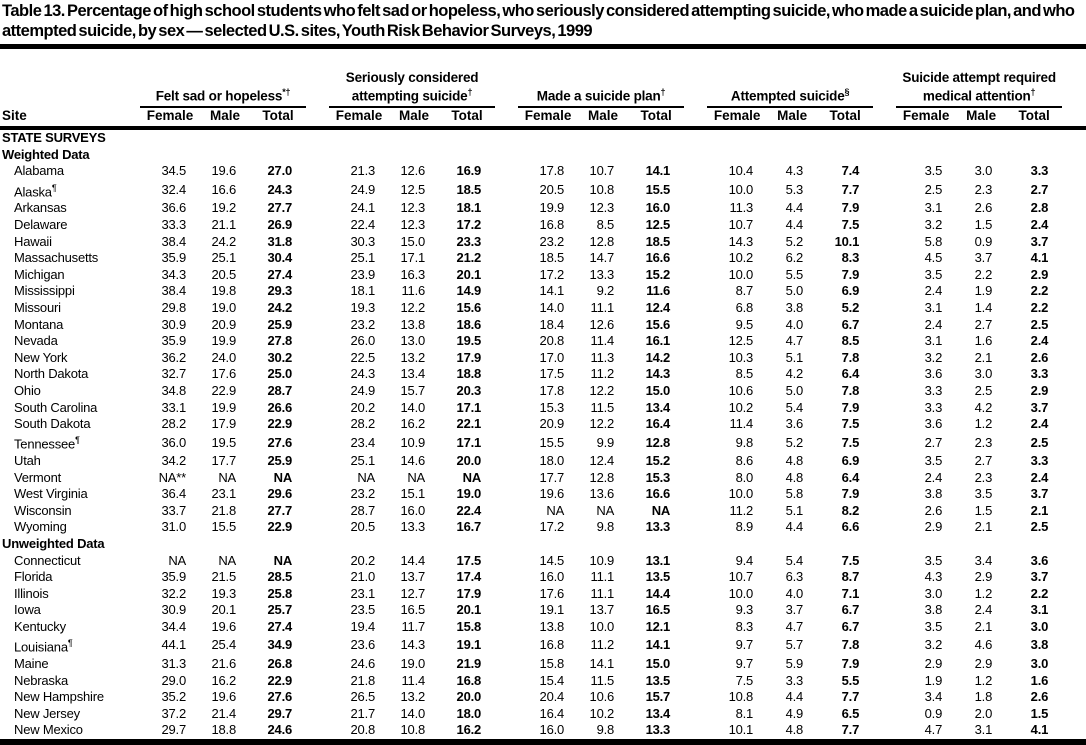 This screenshot has width=1086, height=745. Describe the element at coordinates (173, 626) in the screenshot. I see `value-cell: 34.4` at that location.